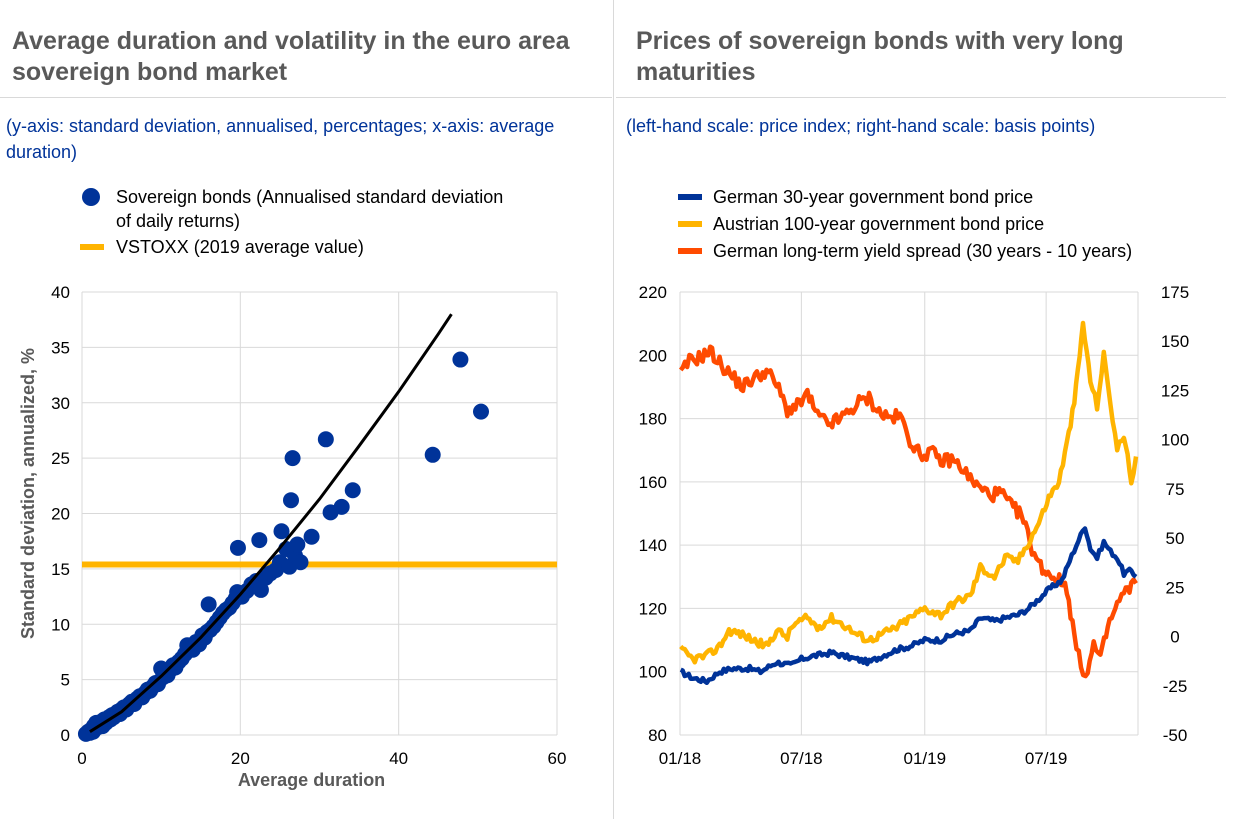 The width and height of the screenshot is (1240, 819). I want to click on x-tick-label: 07/19, so click(1046, 758).